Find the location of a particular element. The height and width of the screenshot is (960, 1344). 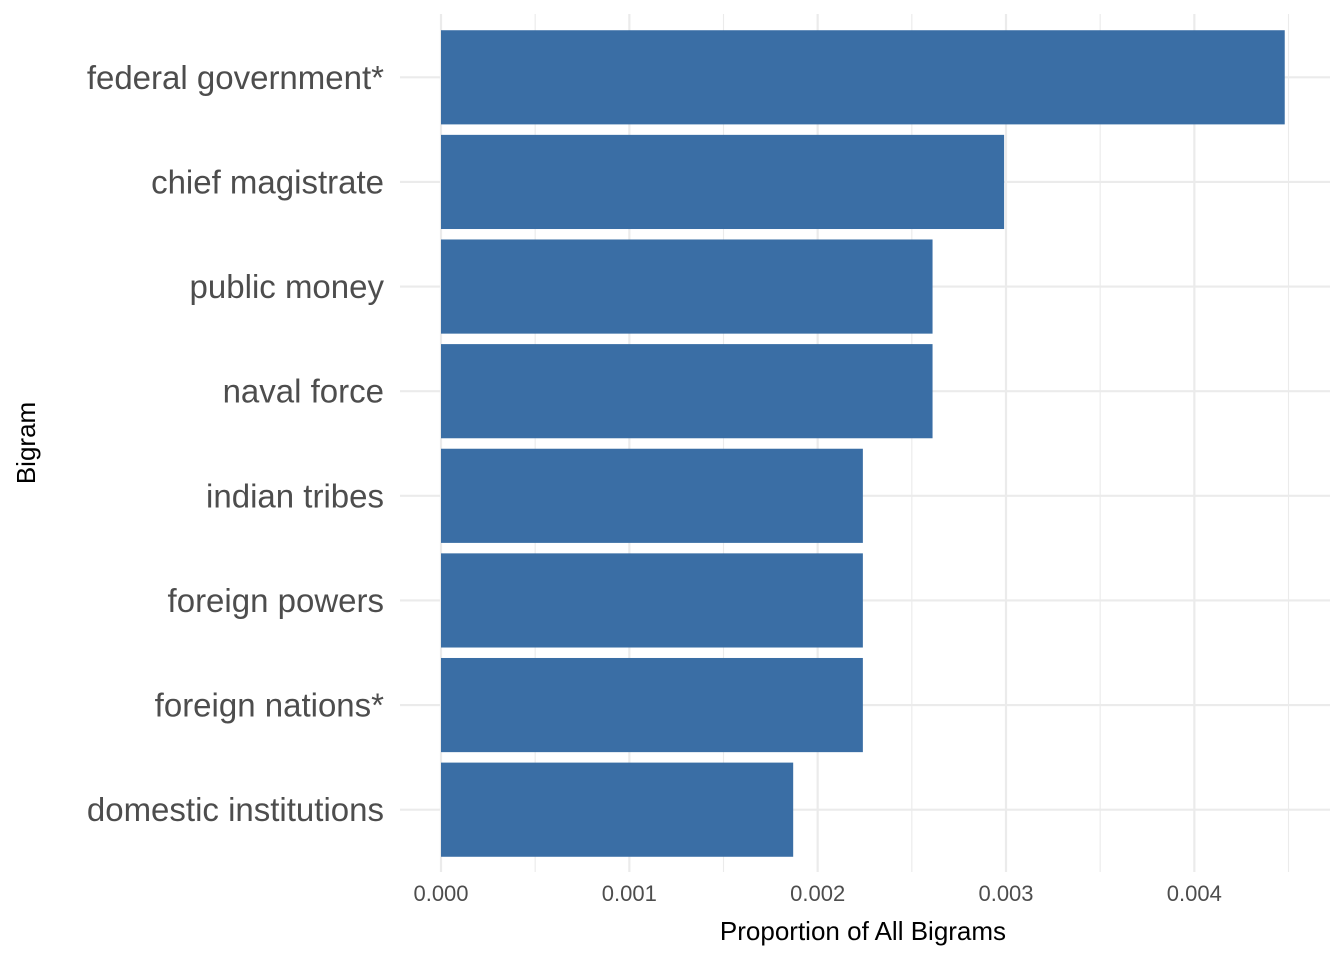

category-label: chief magistrate is located at coordinates (267, 181).